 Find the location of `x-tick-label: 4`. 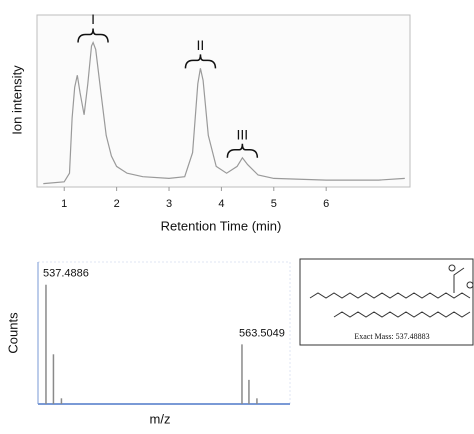

x-tick-label: 4 is located at coordinates (221, 204).